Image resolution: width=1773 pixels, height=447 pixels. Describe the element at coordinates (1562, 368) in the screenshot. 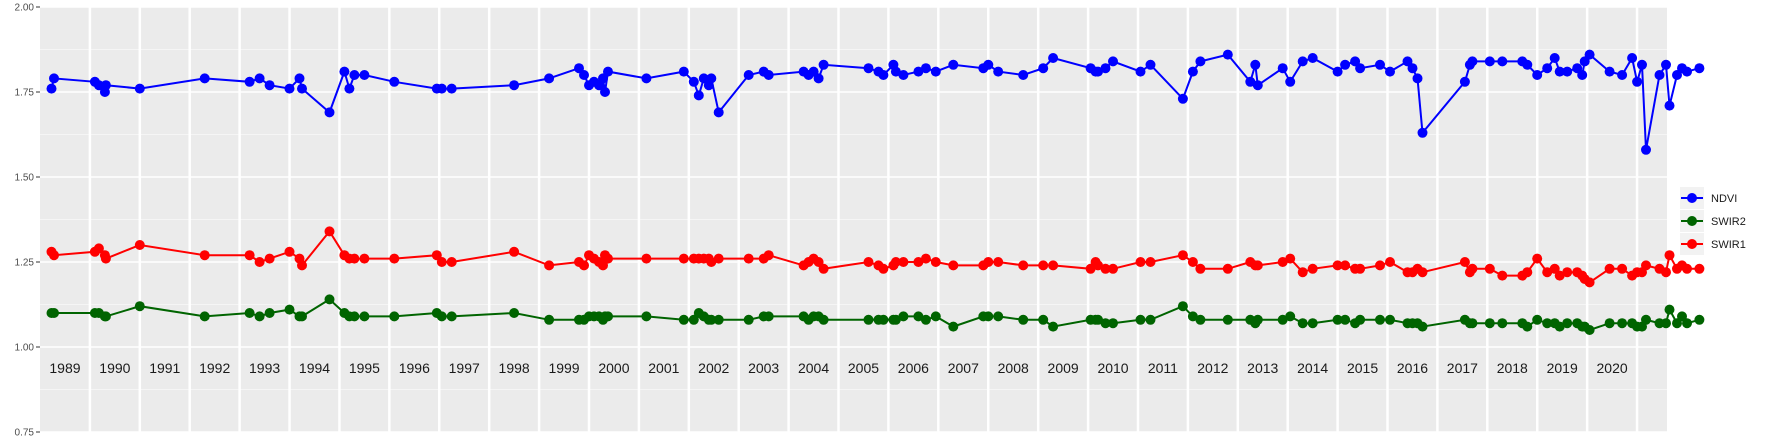

I see `year-label: 2019` at that location.